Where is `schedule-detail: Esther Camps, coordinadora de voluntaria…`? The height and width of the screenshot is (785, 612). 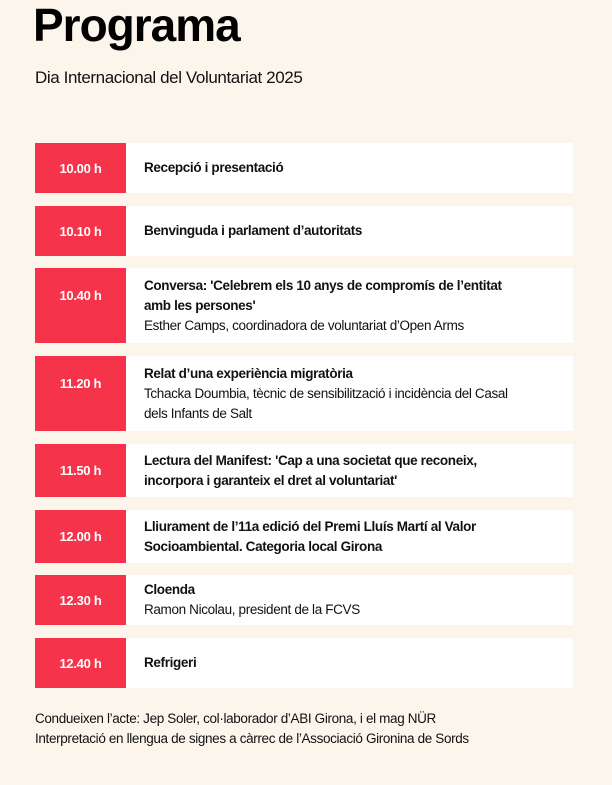
schedule-detail: Esther Camps, coordinadora de voluntaria… is located at coordinates (304, 325).